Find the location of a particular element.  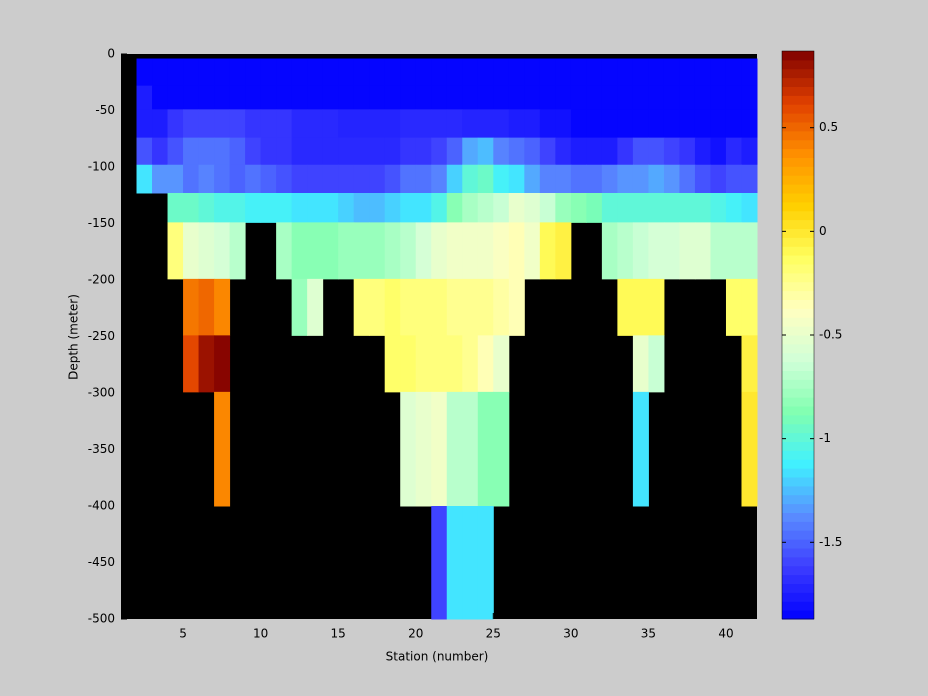

colorbar-tick-label: 0 is located at coordinates (823, 231).